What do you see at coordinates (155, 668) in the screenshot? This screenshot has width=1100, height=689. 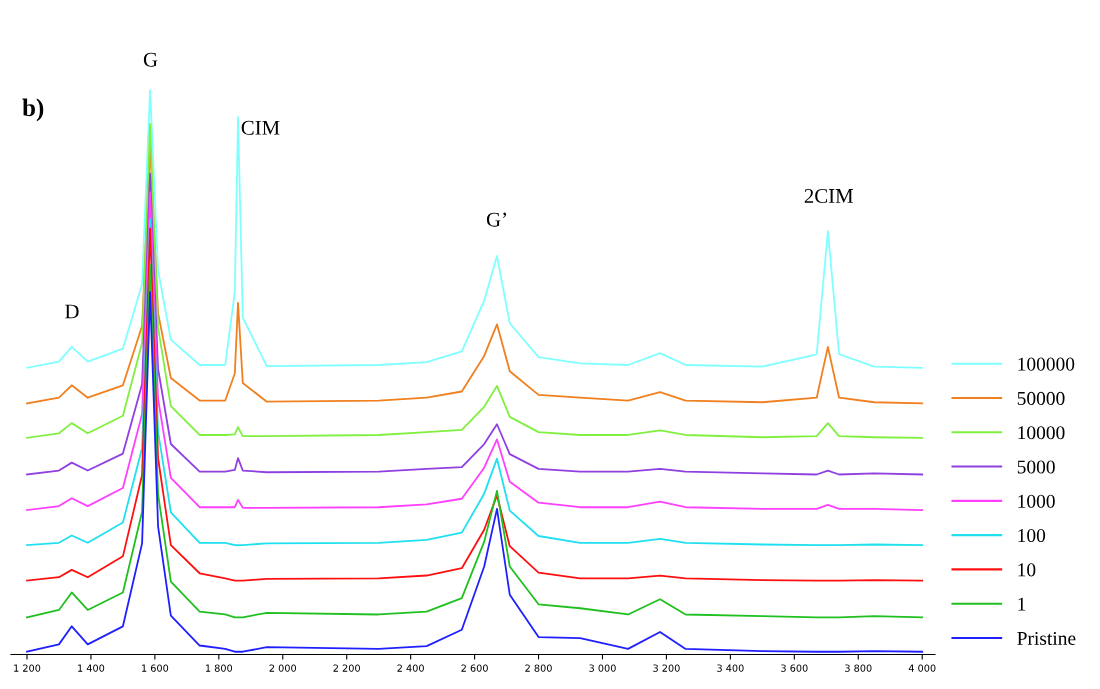 I see `x-tick-label: 1 600` at bounding box center [155, 668].